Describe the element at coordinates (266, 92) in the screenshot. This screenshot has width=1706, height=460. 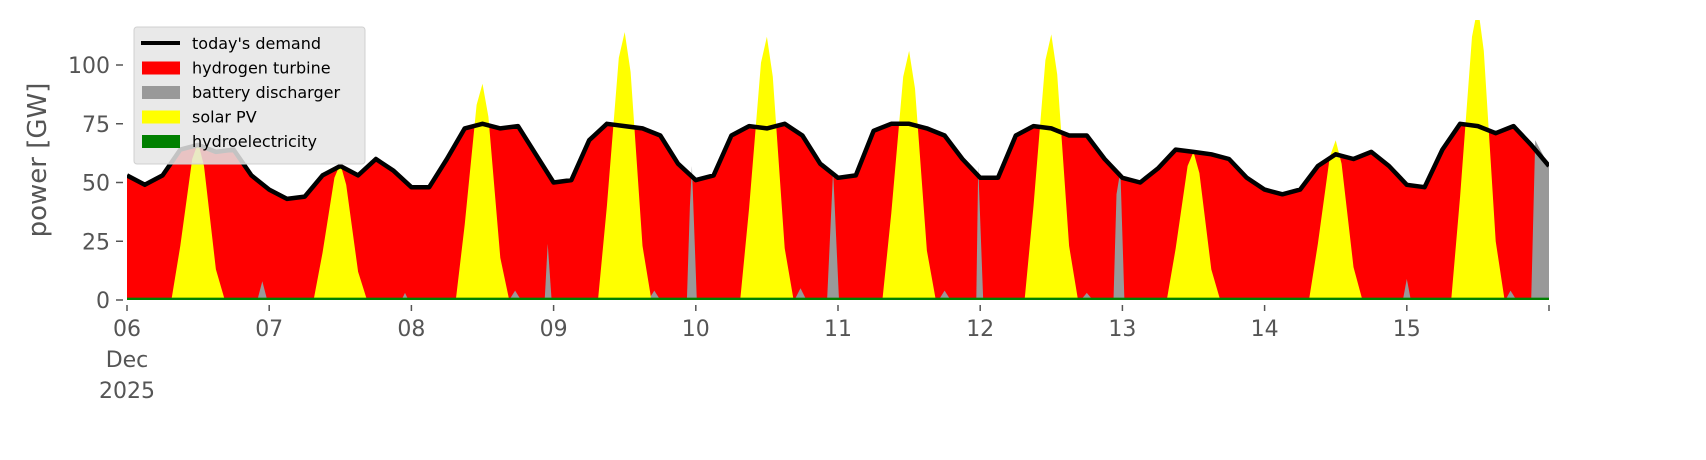
I see `legend-label: battery discharger` at that location.